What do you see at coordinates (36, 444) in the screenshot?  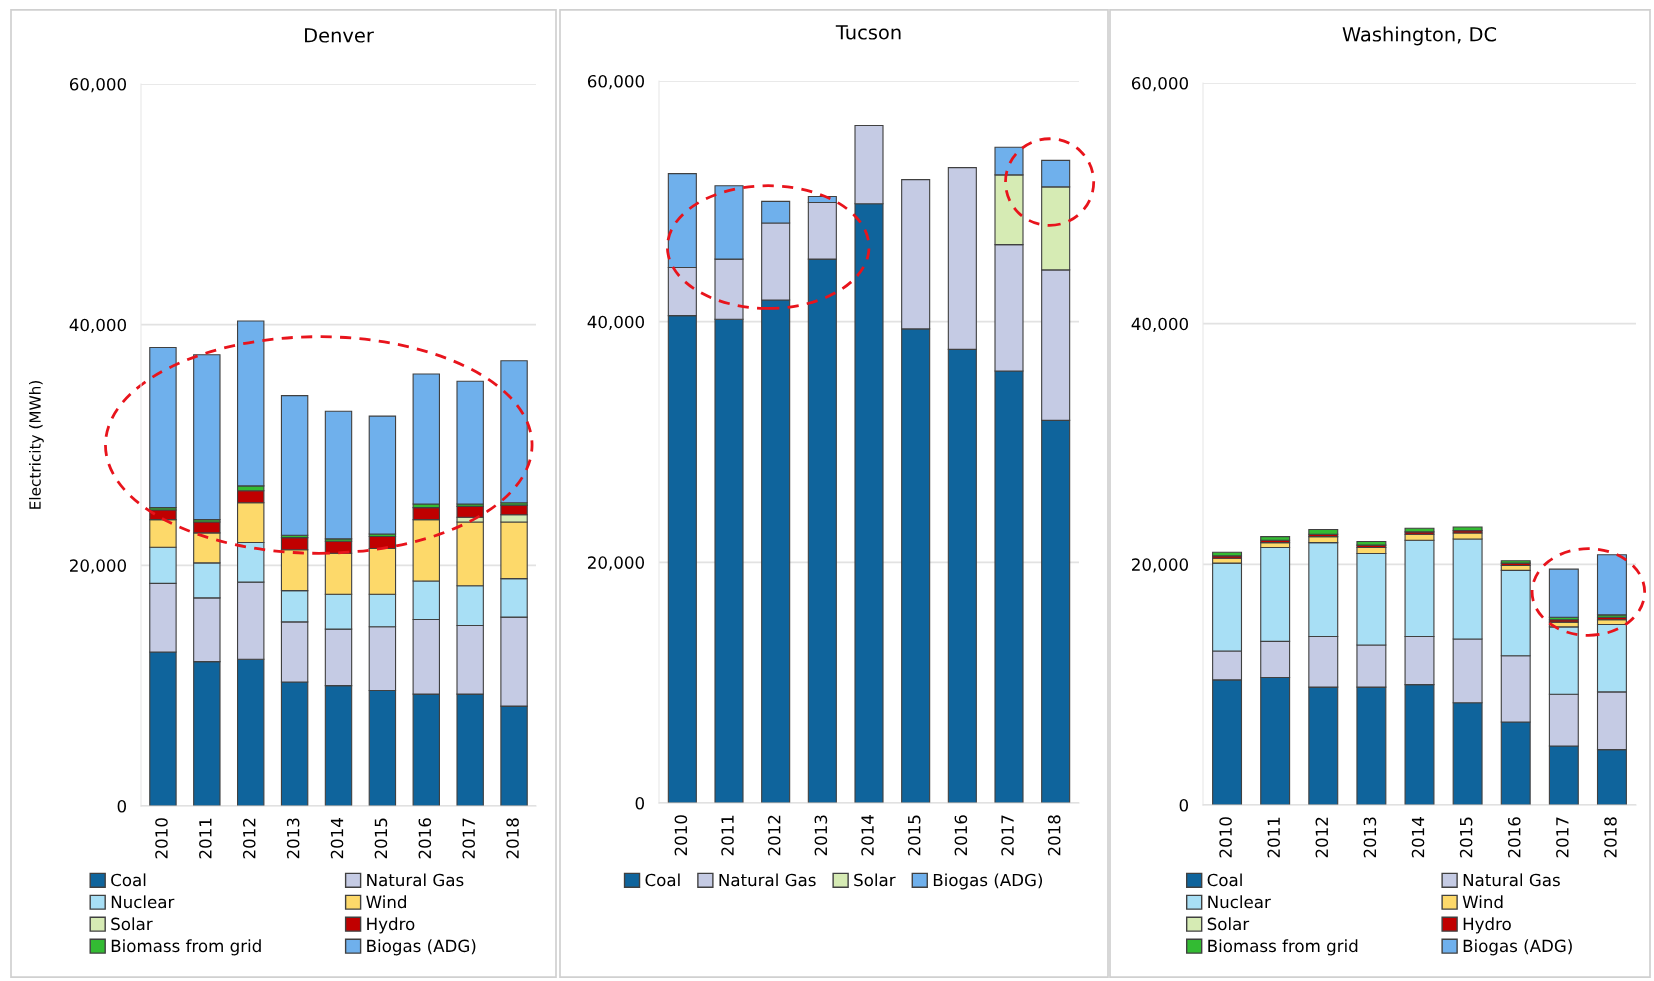 I see `y-axis-title: Electricity (MWh)` at bounding box center [36, 444].